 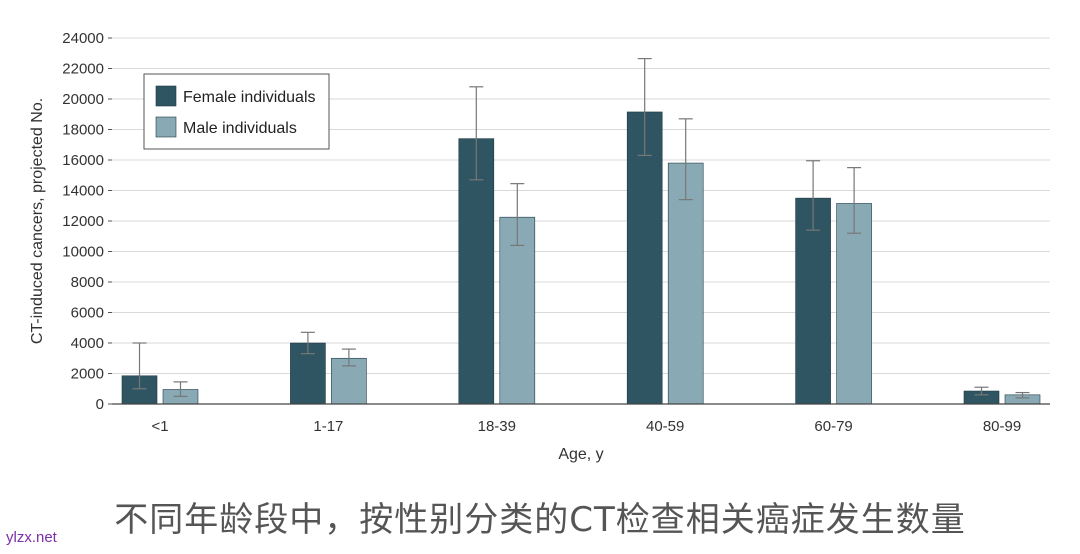 I want to click on y-tick-label: 6000, so click(x=87, y=313).